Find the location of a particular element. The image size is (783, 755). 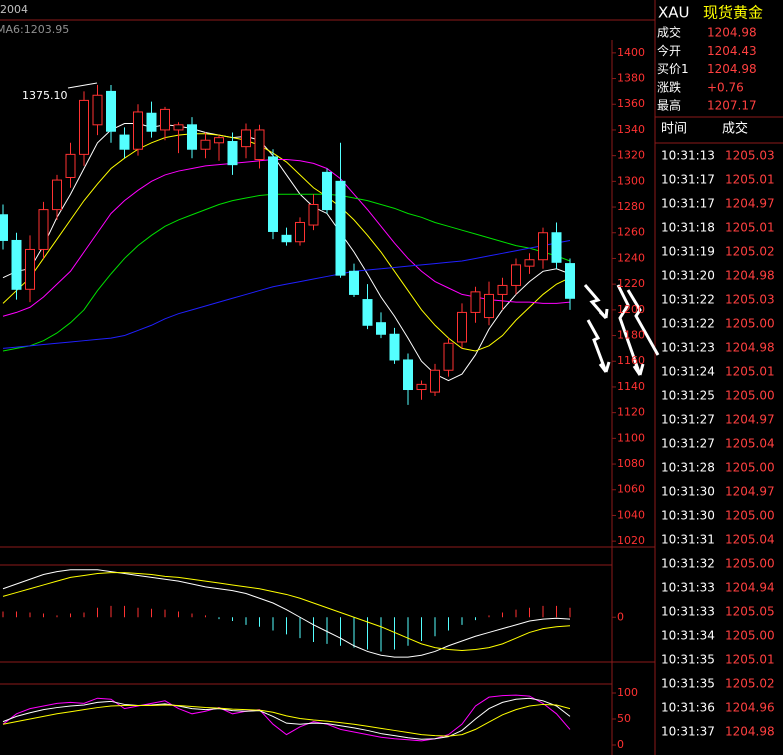

quote-value: 1207.17 is located at coordinates (732, 106).